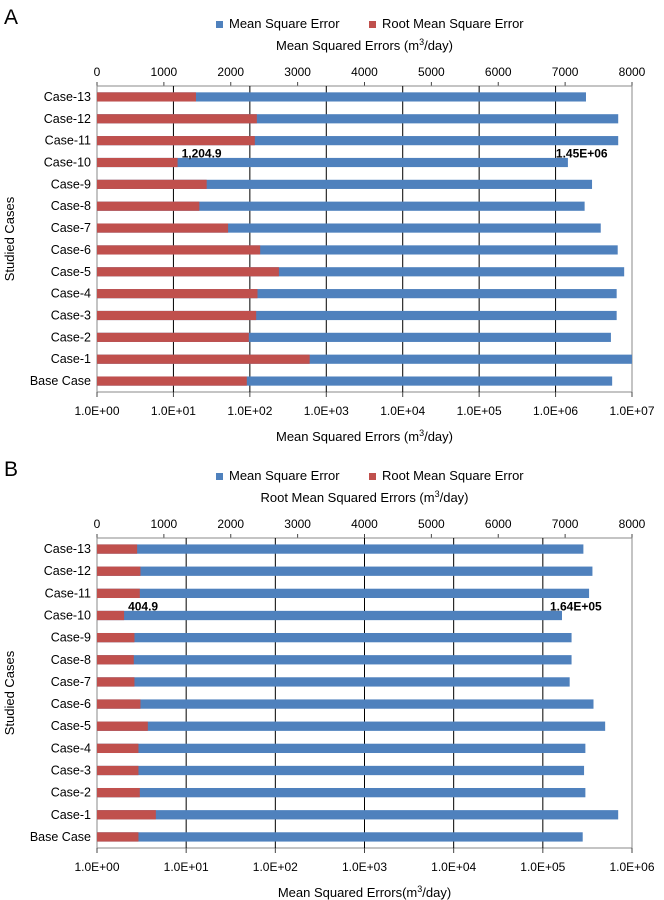  I want to click on bottom-axis-tick-label: 1.0E+03, so click(326, 411).